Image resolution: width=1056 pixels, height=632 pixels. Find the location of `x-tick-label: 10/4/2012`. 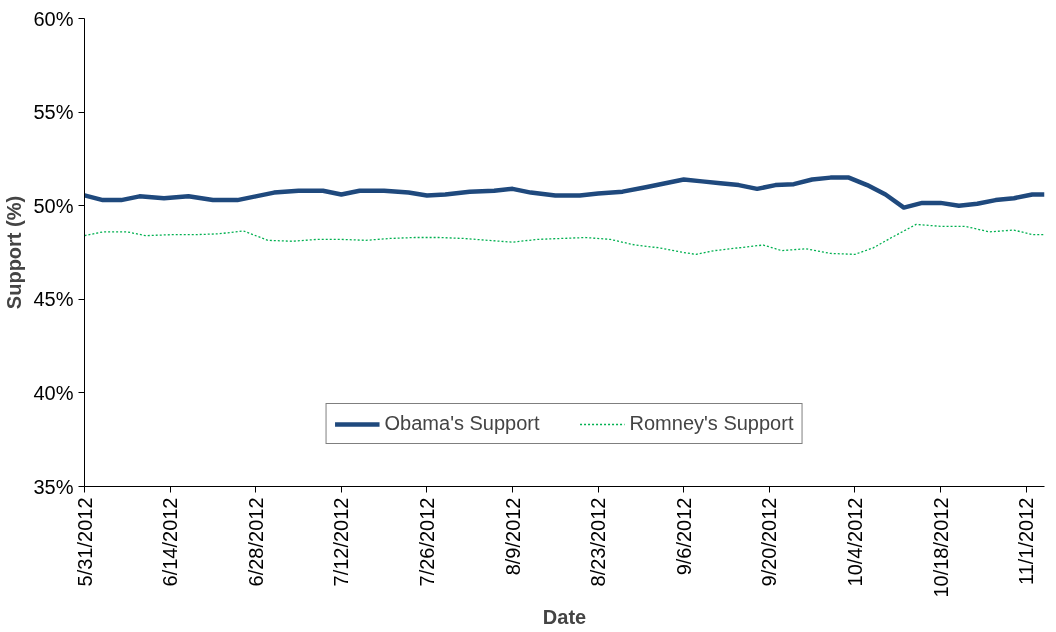

x-tick-label: 10/4/2012 is located at coordinates (854, 542).